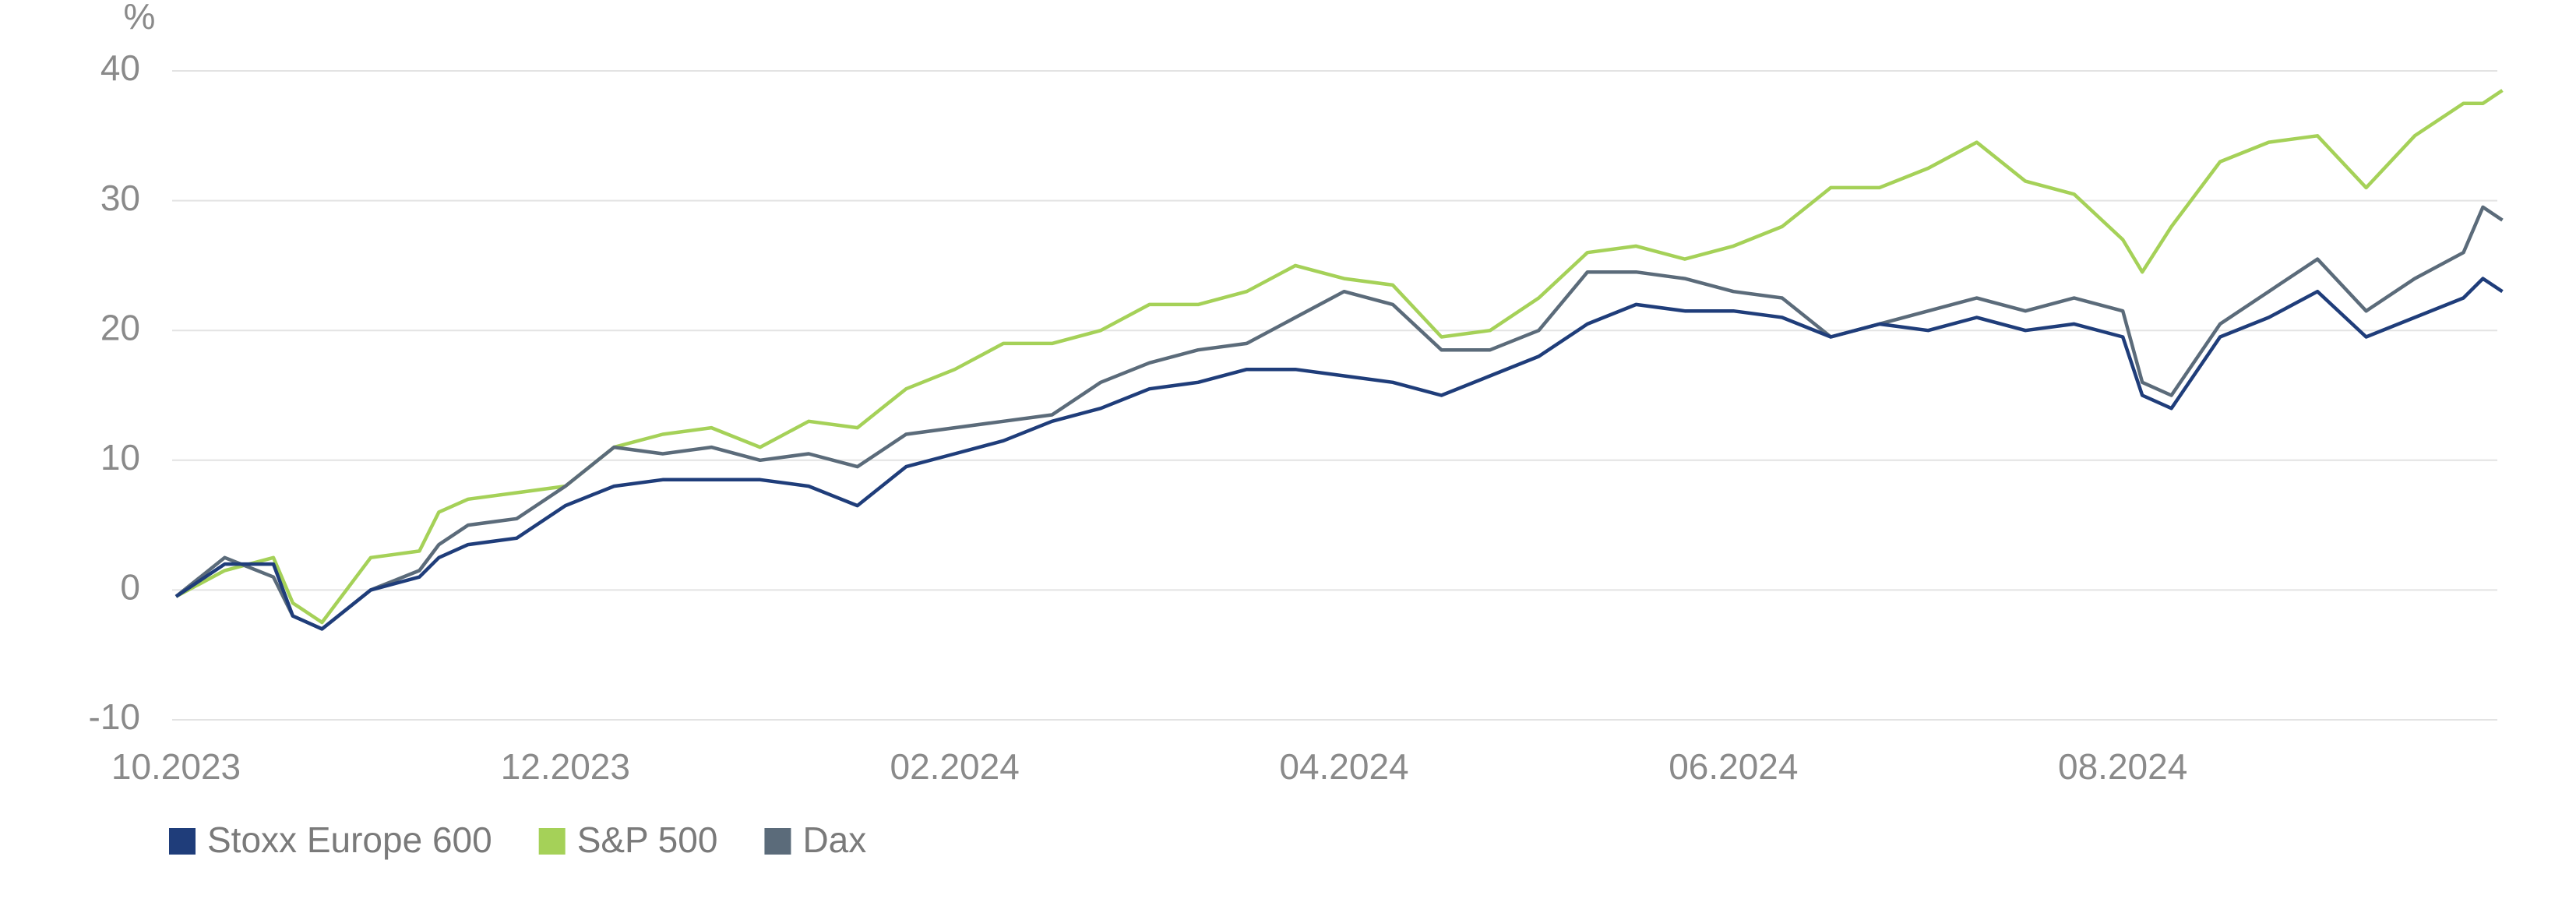 The height and width of the screenshot is (920, 2576). I want to click on x-tick-label: 06.2024, so click(1734, 766).